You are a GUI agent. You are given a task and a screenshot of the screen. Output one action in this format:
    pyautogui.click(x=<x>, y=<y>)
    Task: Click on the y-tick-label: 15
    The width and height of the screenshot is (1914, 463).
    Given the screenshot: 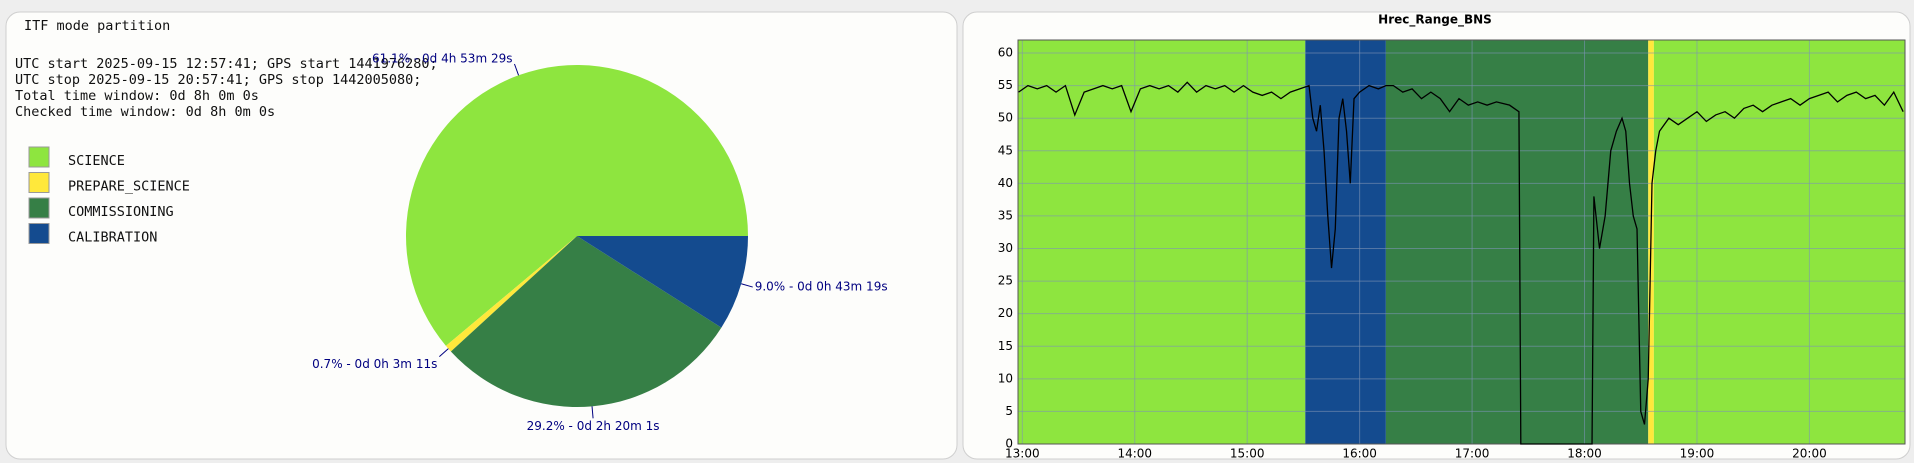 What is the action you would take?
    pyautogui.click(x=1005, y=346)
    